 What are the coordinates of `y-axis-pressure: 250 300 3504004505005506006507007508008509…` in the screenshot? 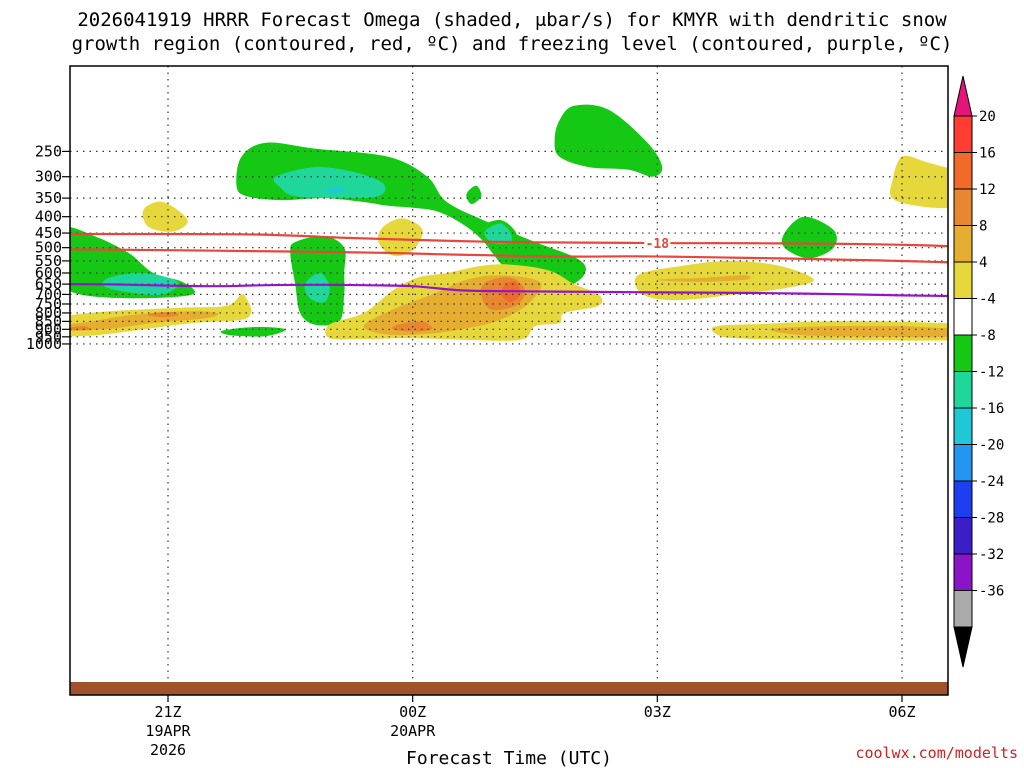 It's located at (48, 247).